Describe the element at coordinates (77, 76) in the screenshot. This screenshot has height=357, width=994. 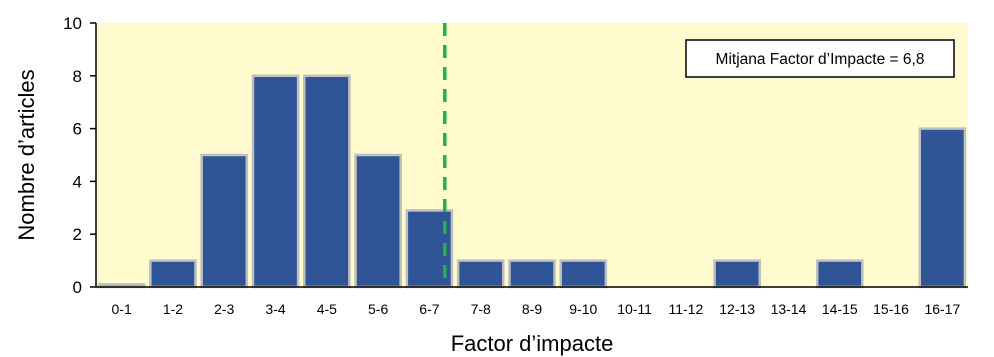
I see `y-tick-label: 8` at that location.